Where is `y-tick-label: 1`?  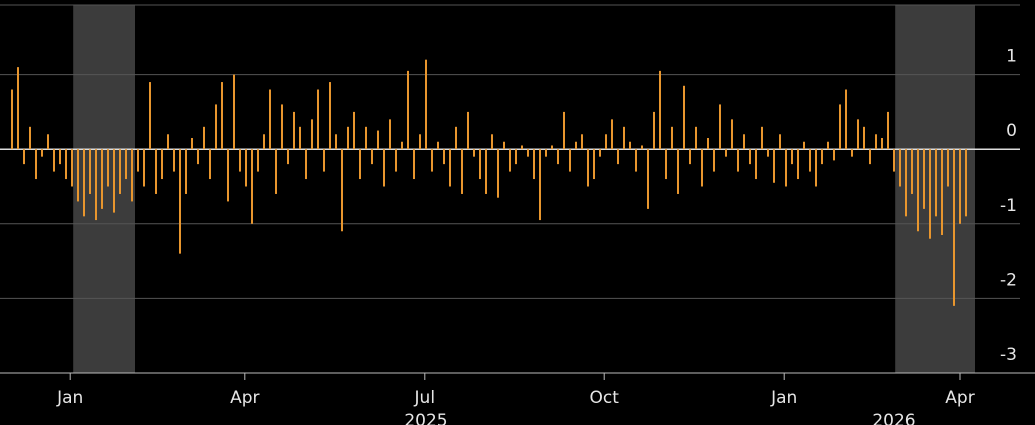
y-tick-label: 1 is located at coordinates (1011, 57).